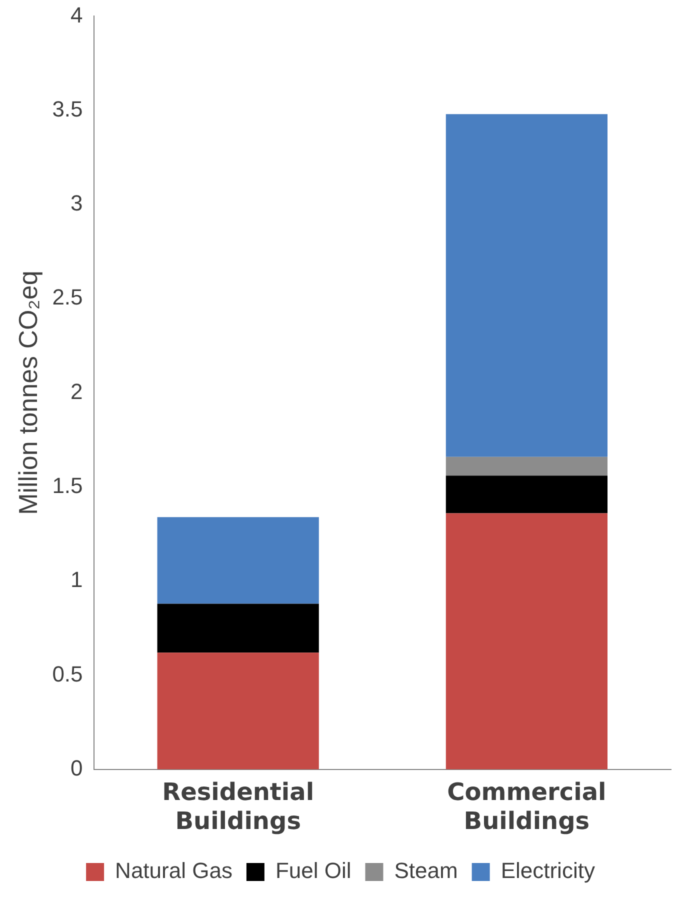 Image resolution: width=685 pixels, height=897 pixels. What do you see at coordinates (27, 392) in the screenshot?
I see `y-axis-title: Million tonnes CO₂eq` at bounding box center [27, 392].